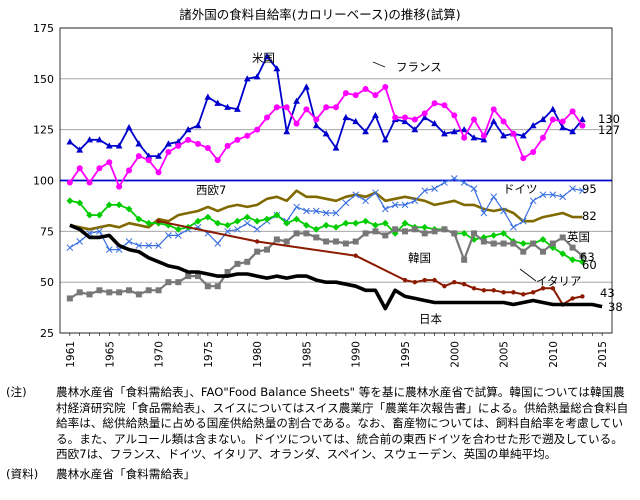 The height and width of the screenshot is (500, 640). Describe the element at coordinates (589, 216) in the screenshot. I see `end-value-label: 82` at that location.